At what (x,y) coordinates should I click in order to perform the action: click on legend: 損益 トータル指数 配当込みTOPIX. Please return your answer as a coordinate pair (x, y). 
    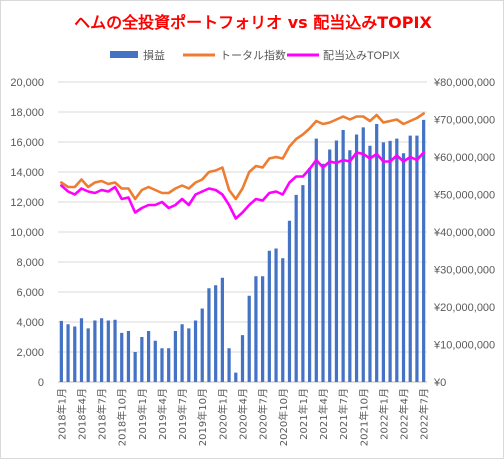
    Looking at the image, I should click on (255, 55).